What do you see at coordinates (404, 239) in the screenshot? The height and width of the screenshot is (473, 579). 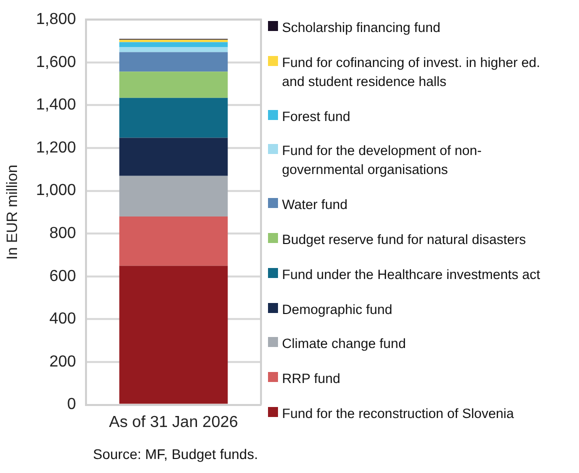 I see `legend-label: Budget reserve fund for natural disasters` at bounding box center [404, 239].